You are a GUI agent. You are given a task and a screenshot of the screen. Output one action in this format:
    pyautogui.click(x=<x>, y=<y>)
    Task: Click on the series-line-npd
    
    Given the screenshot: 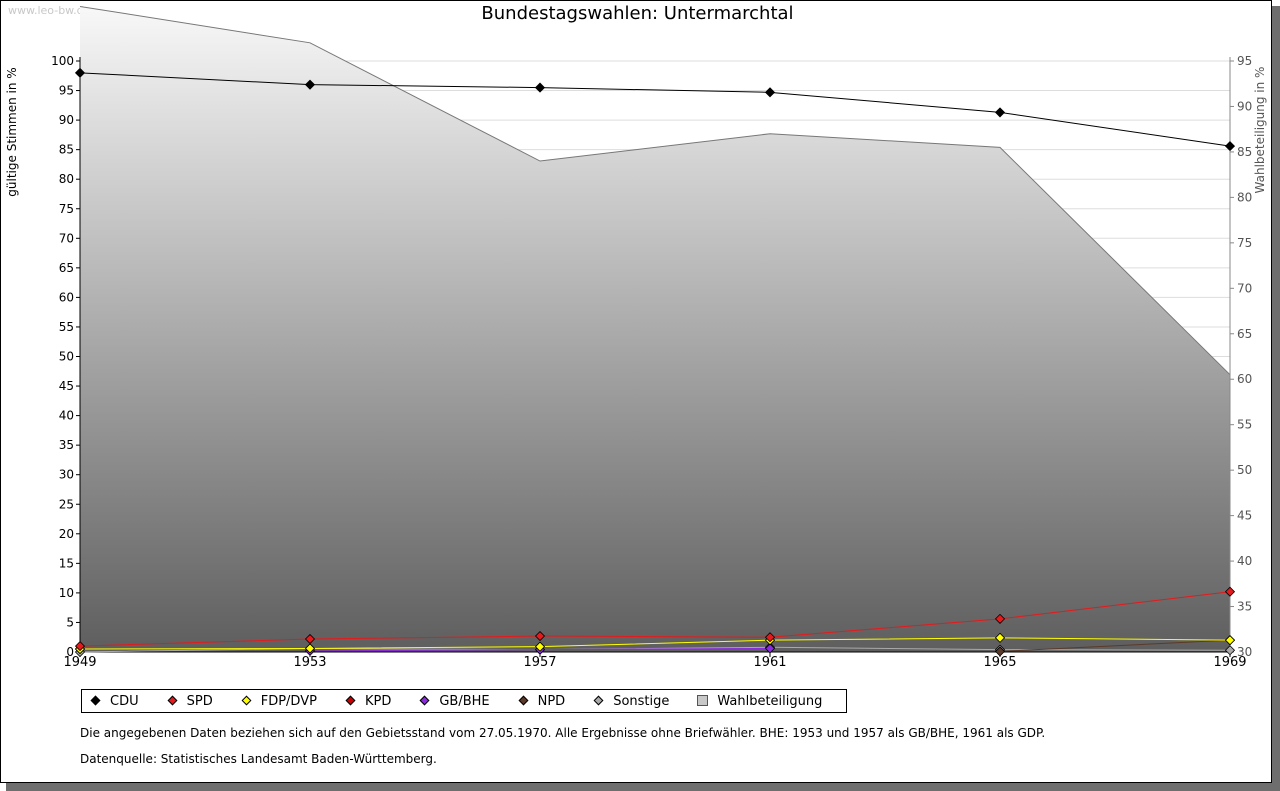 What is the action you would take?
    pyautogui.click(x=1115, y=645)
    